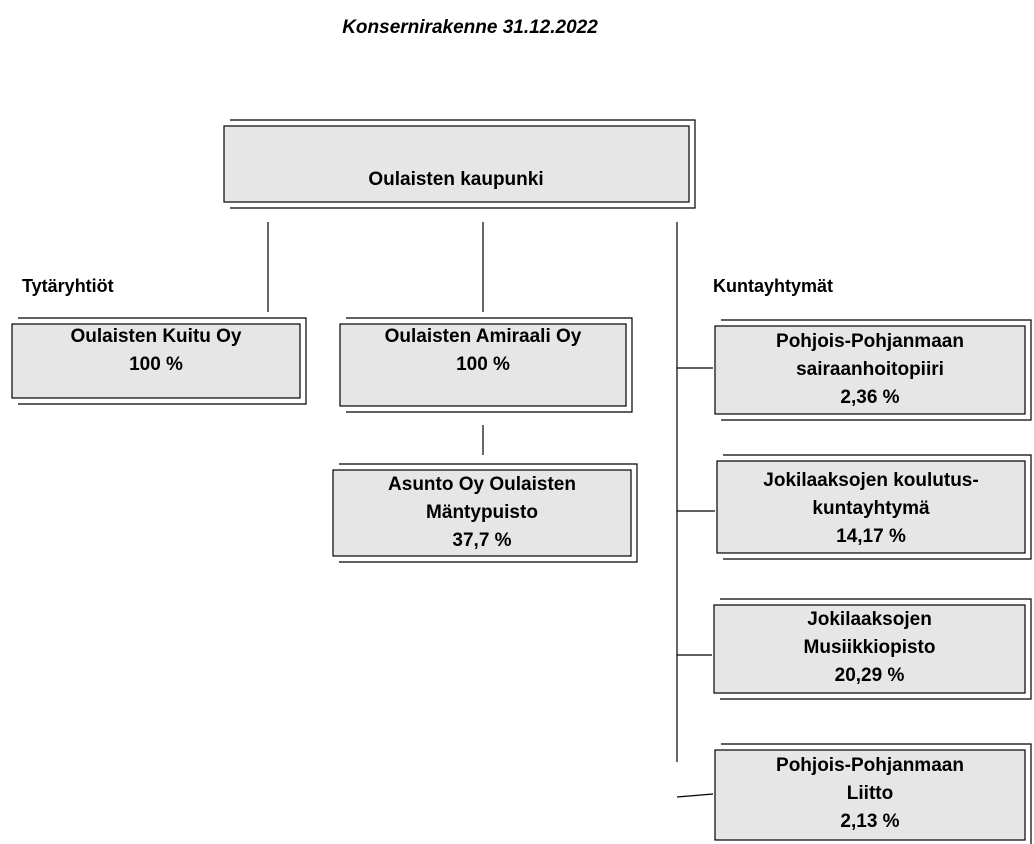 Image resolution: width=1034 pixels, height=844 pixels. What do you see at coordinates (869, 619) in the screenshot?
I see `node-label: Jokilaaksojen` at bounding box center [869, 619].